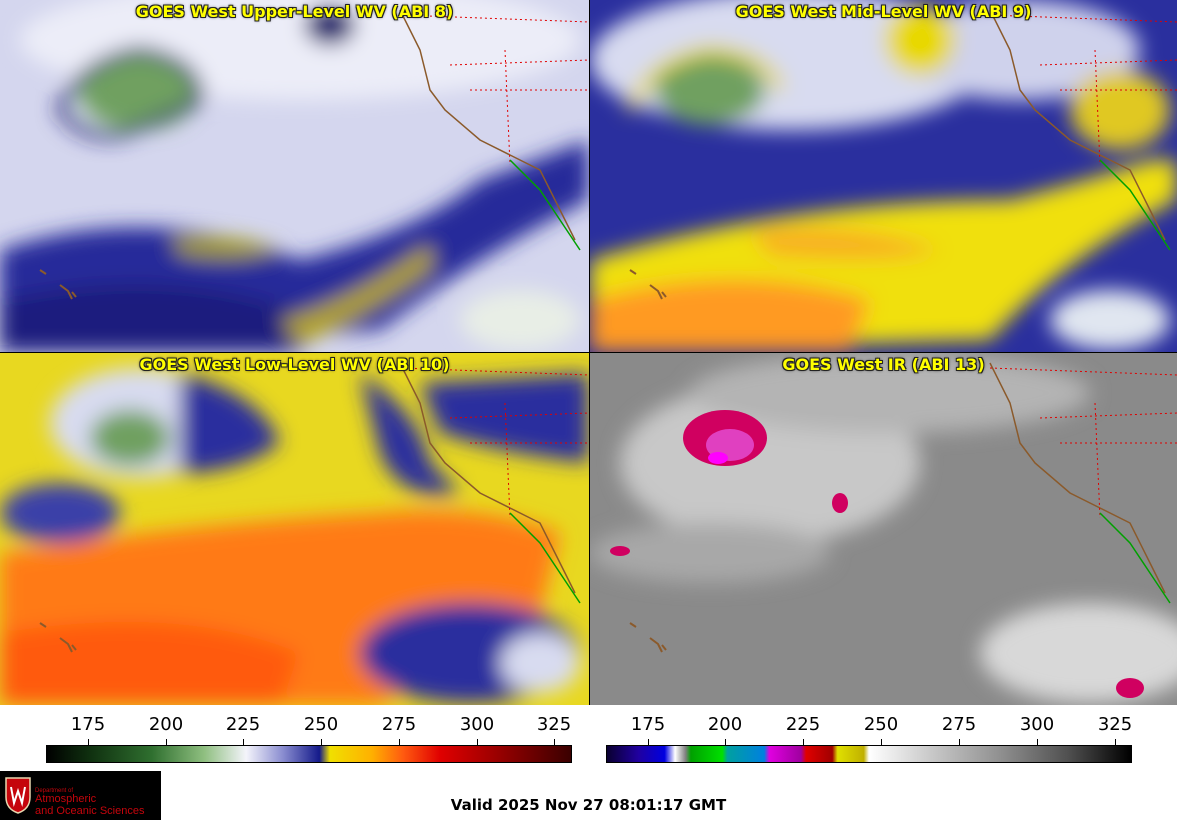  Describe the element at coordinates (399, 724) in the screenshot. I see `wv-scale-tick-label: 275` at that location.